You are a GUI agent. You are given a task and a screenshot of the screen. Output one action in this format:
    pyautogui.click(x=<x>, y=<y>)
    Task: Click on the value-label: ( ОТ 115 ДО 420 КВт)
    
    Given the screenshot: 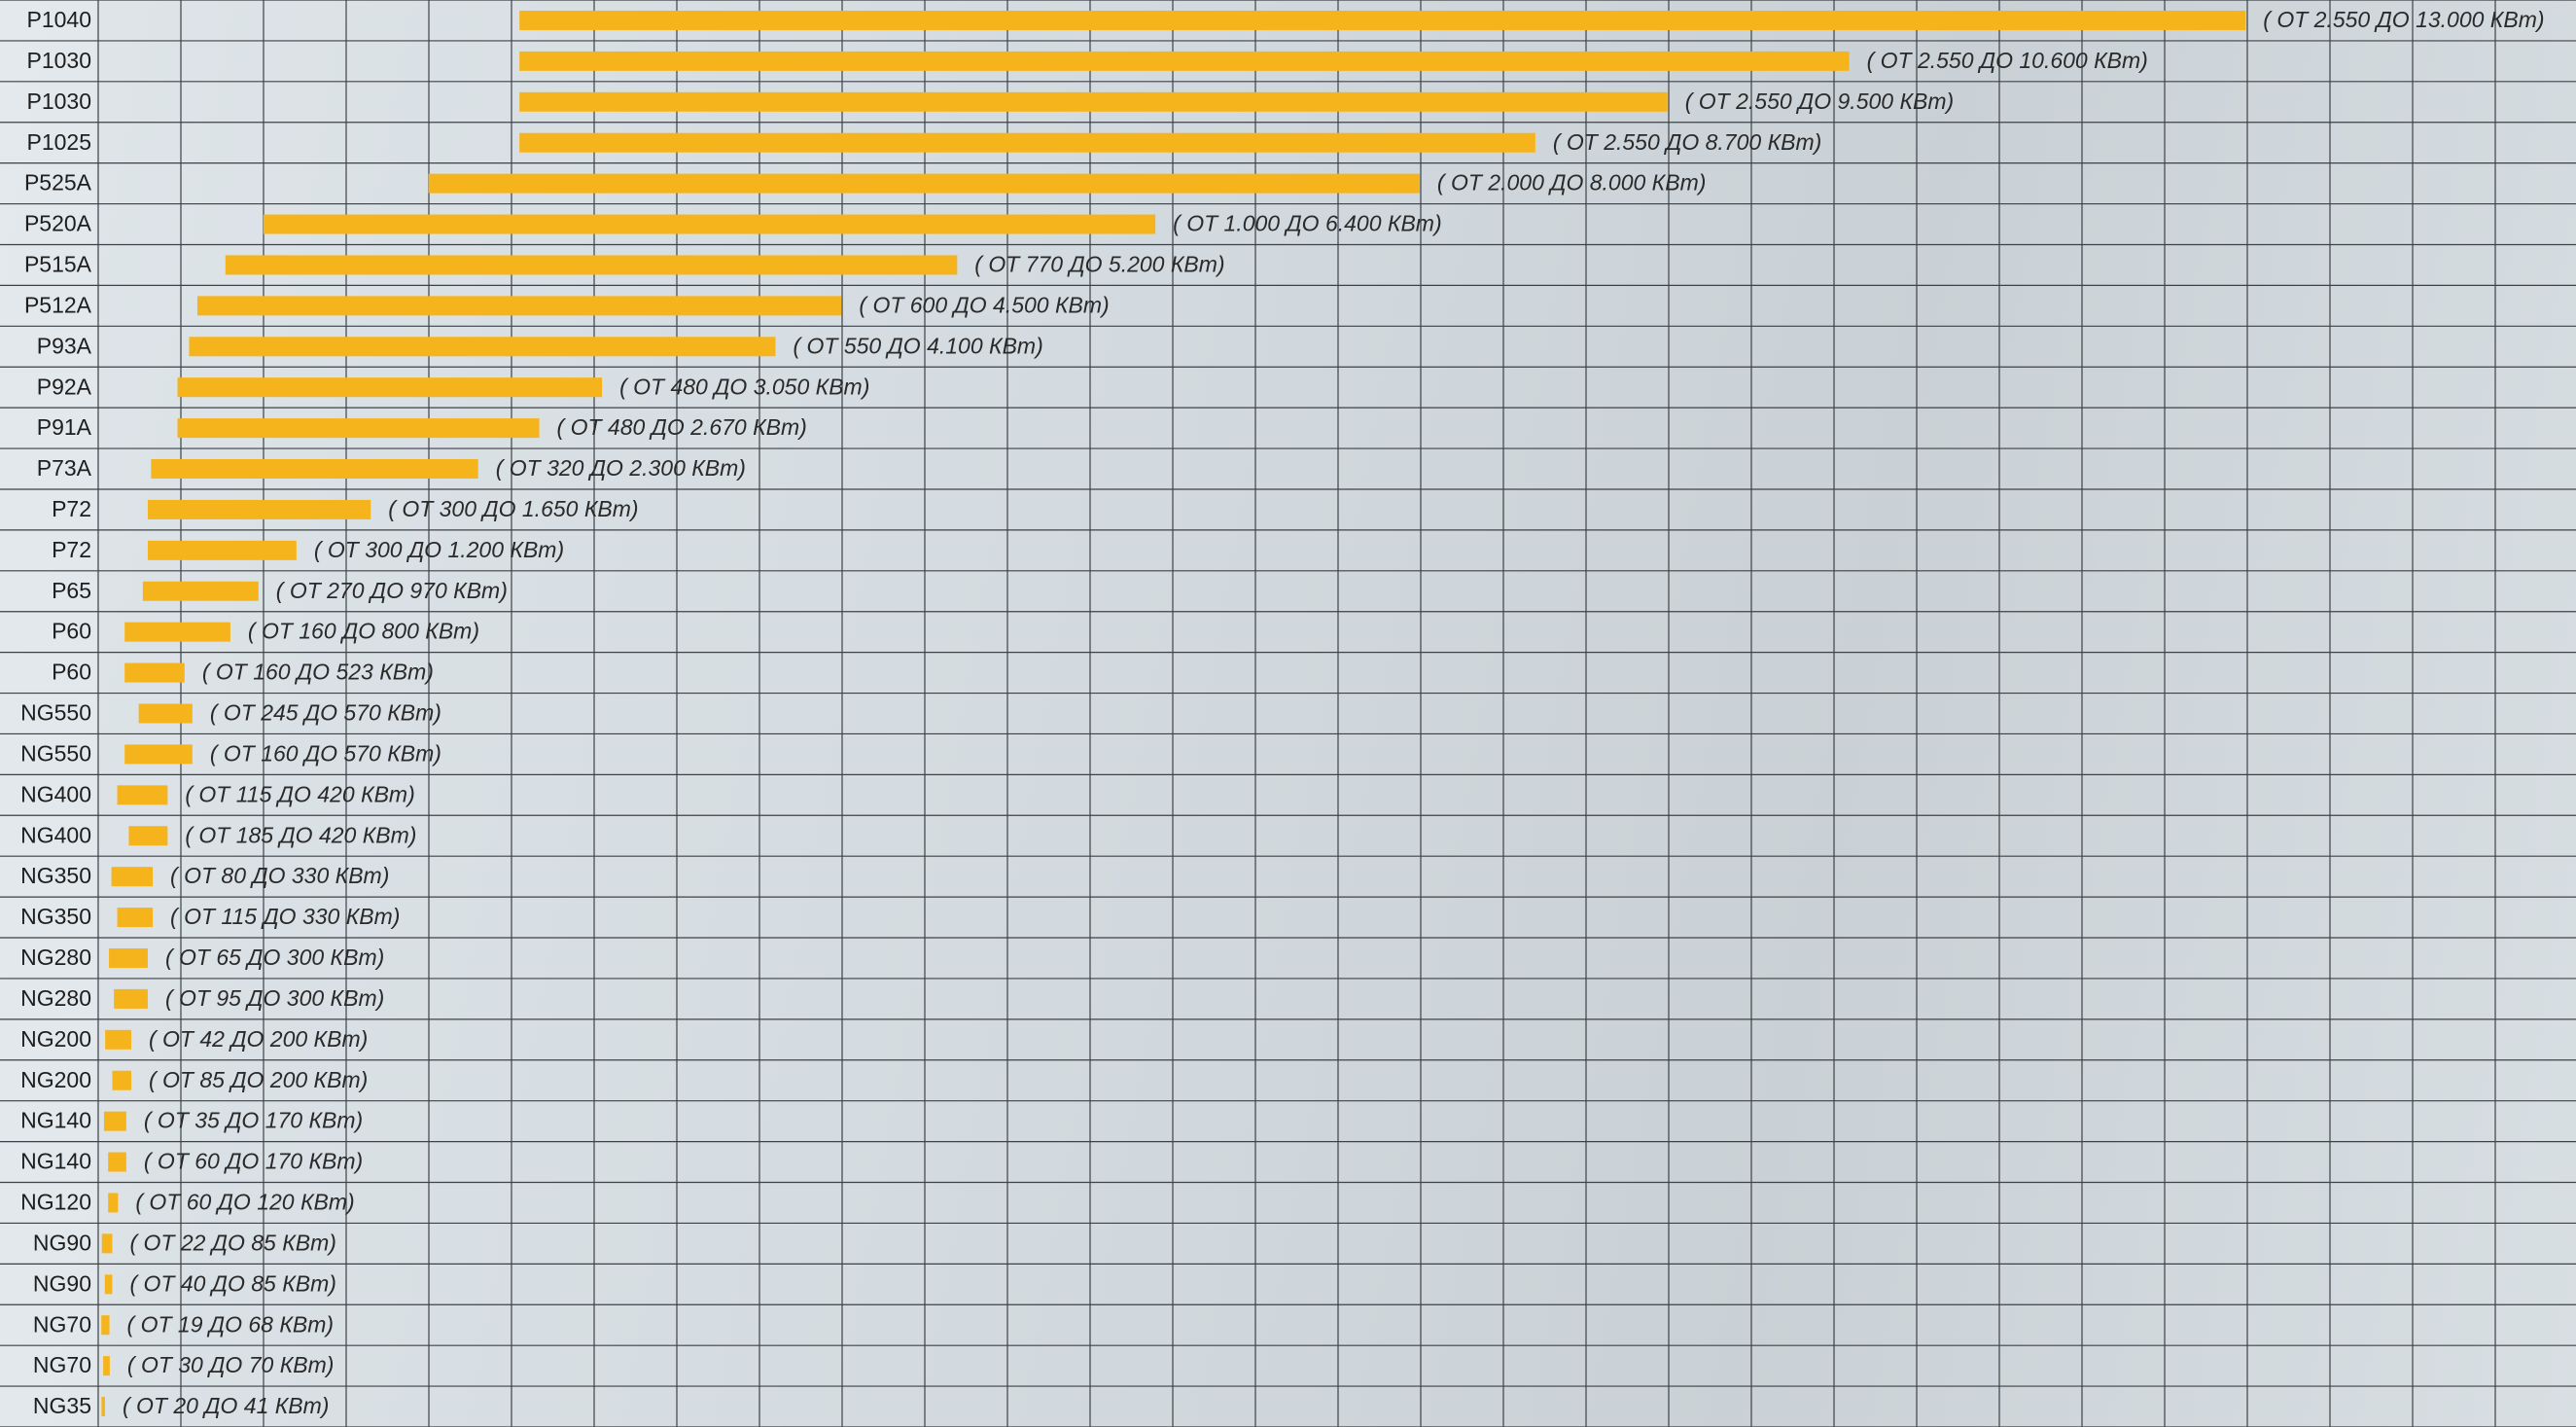 What is the action you would take?
    pyautogui.click(x=300, y=793)
    